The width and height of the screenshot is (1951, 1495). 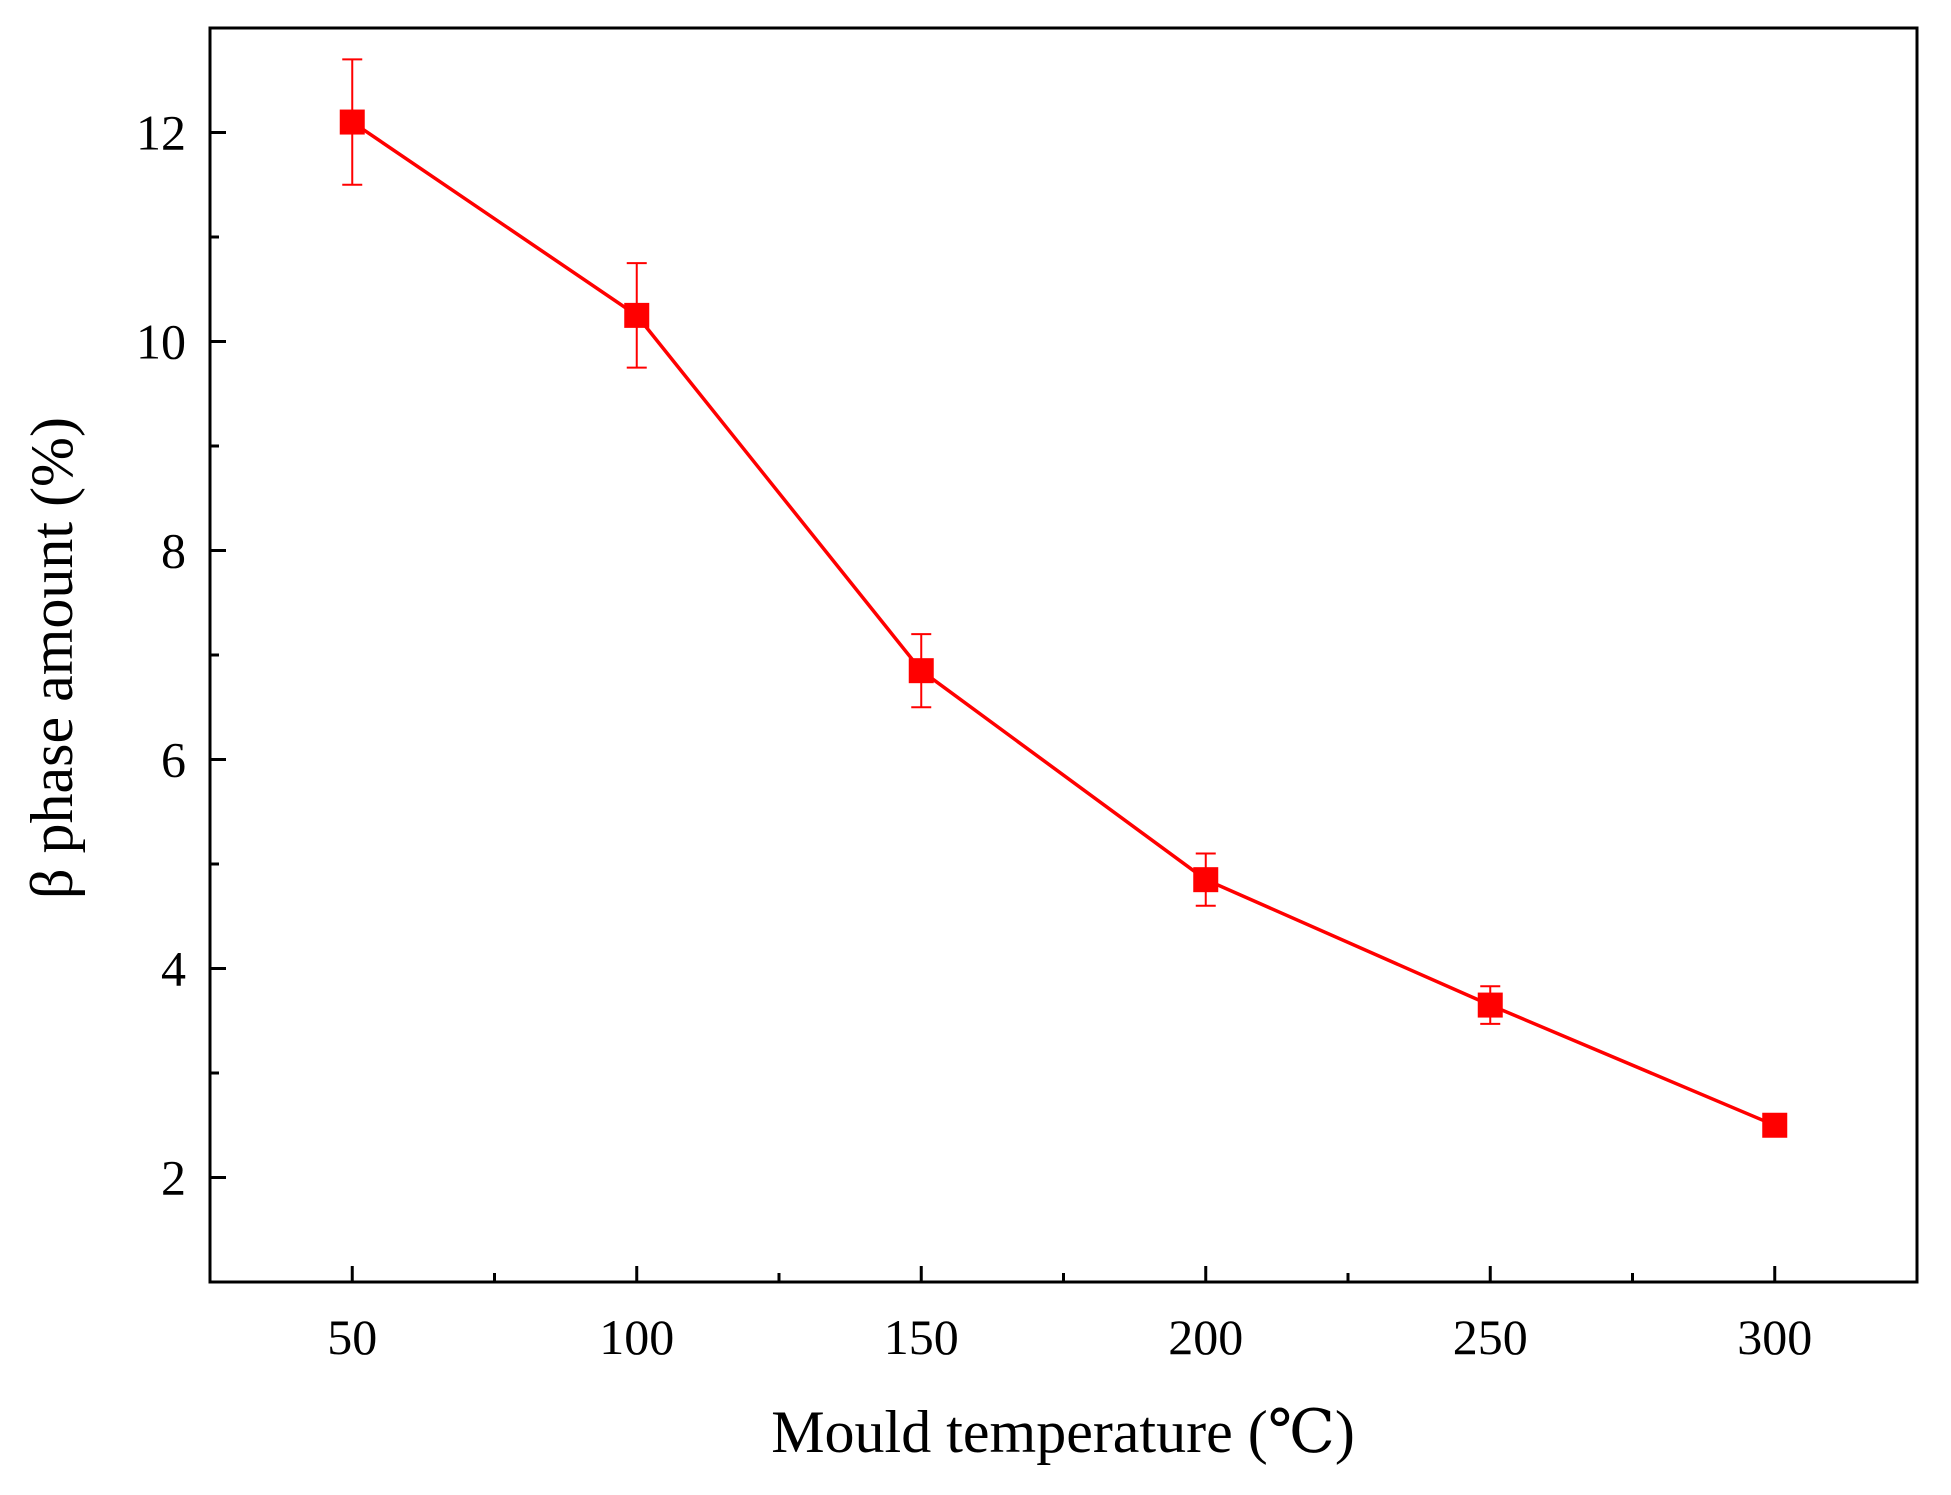 I want to click on x-tick-label: 300, so click(x=1774, y=1337).